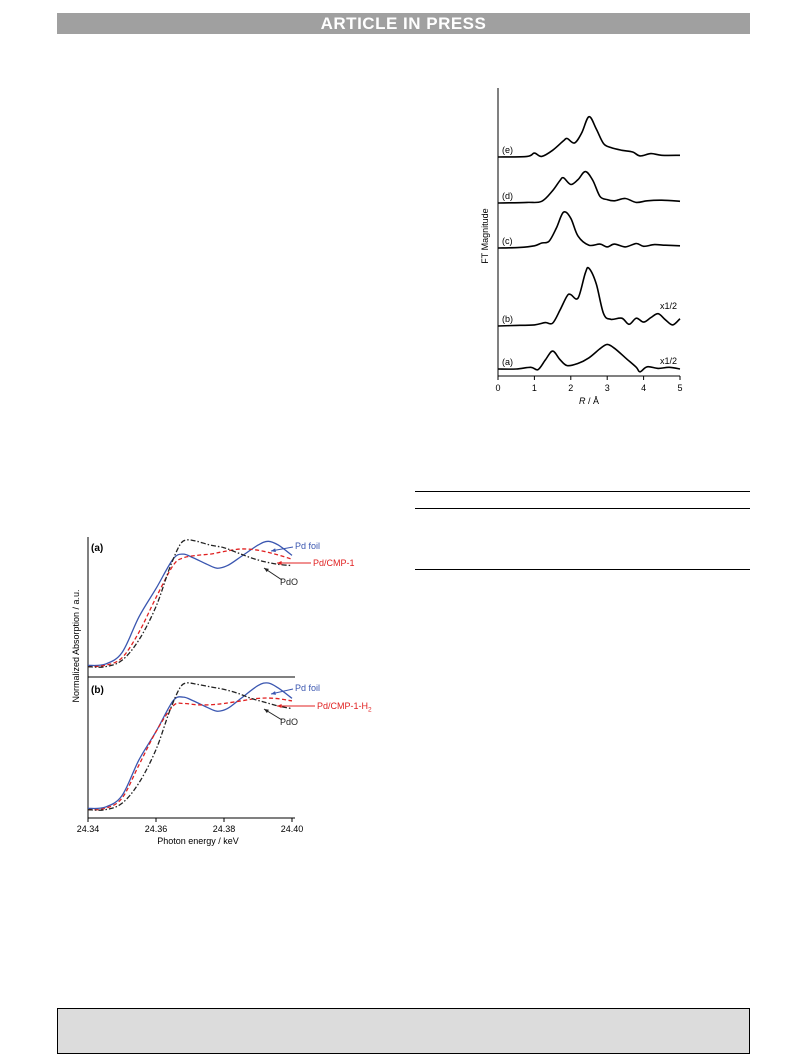 This screenshot has width=793, height=1057. Describe the element at coordinates (292, 829) in the screenshot. I see `xanes-x-tick-label: 24.40` at that location.